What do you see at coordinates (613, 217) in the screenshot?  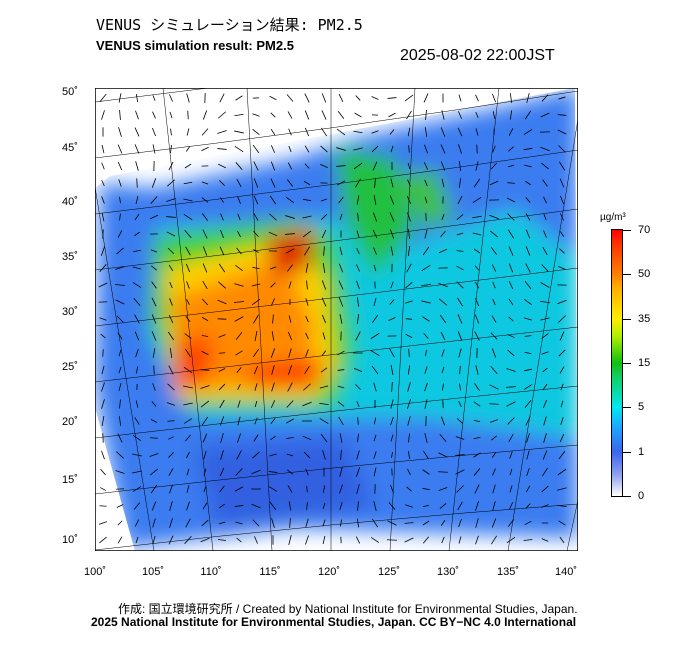 I see `colorbar-unit: µg/m³` at bounding box center [613, 217].